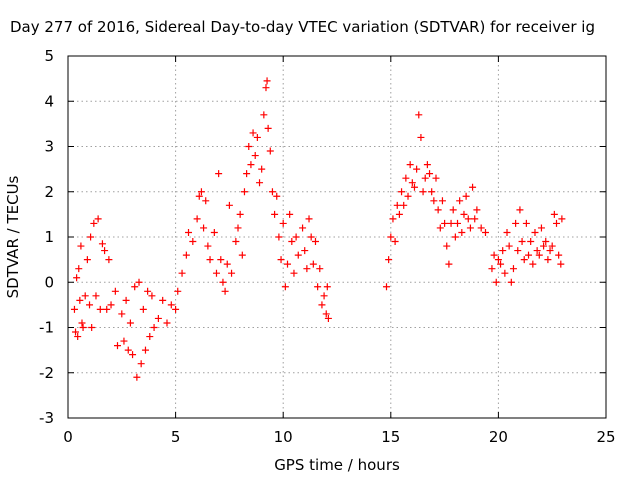 The width and height of the screenshot is (640, 480). Describe the element at coordinates (49, 282) in the screenshot. I see `y-tick-label: 0` at that location.